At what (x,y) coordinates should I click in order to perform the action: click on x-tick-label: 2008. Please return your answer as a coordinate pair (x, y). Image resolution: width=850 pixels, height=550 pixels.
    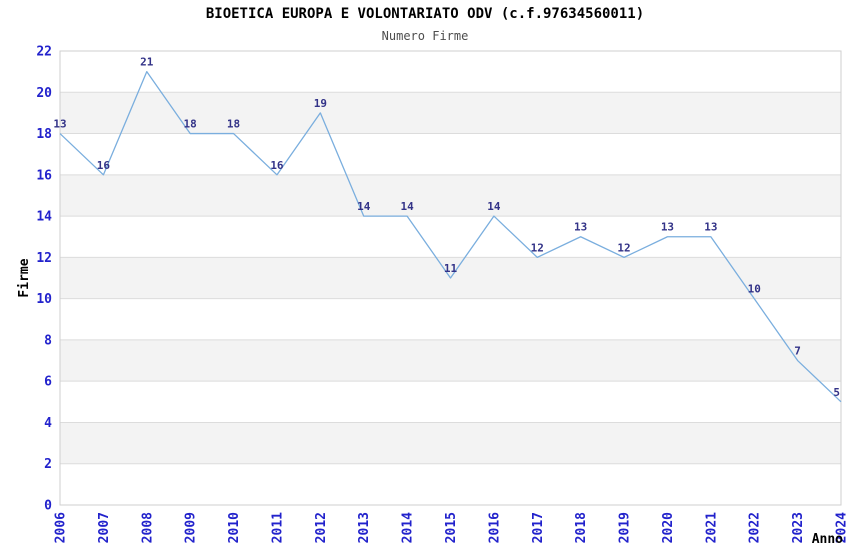
    Looking at the image, I should click on (147, 527).